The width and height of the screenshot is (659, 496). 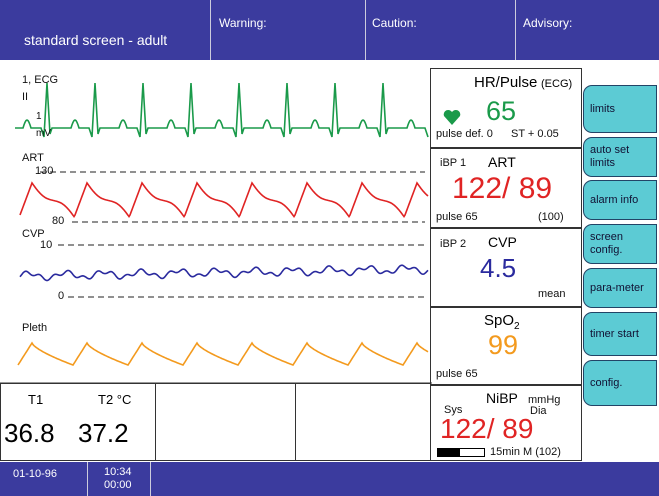 What do you see at coordinates (457, 217) in the screenshot?
I see `art-pulse: pulse 65` at bounding box center [457, 217].